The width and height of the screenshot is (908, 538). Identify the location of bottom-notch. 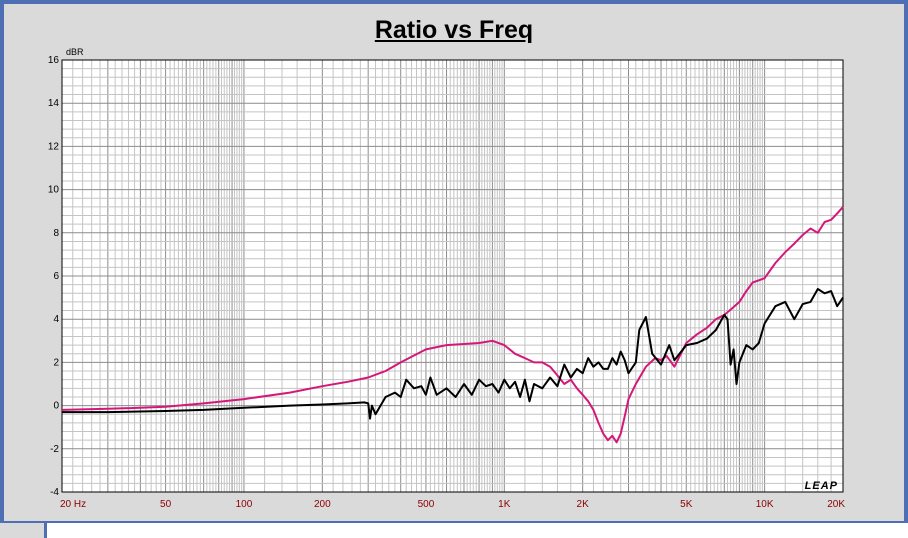
(23, 530).